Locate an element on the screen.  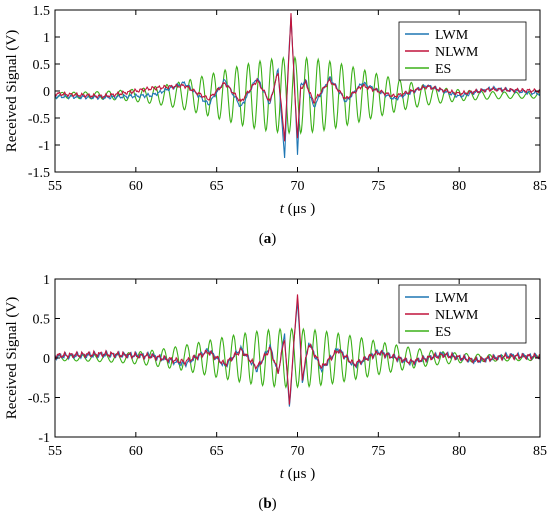
y-tick-label: -1.5 is located at coordinates (39, 173).